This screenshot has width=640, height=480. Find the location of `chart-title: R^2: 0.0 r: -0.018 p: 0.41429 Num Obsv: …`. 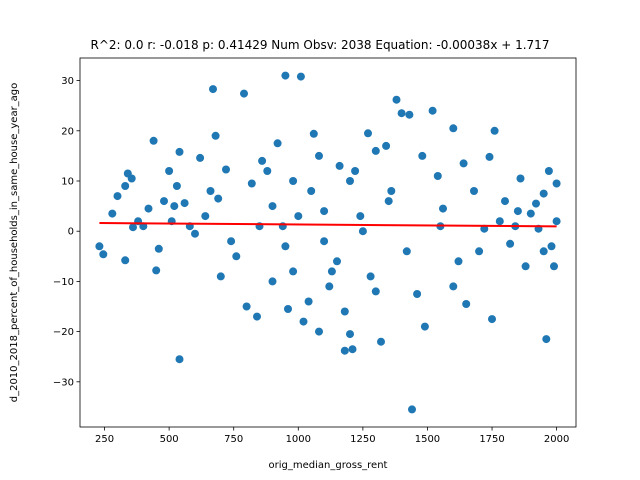

chart-title: R^2: 0.0 r: -0.018 p: 0.41429 Num Obsv: … is located at coordinates (320, 45).